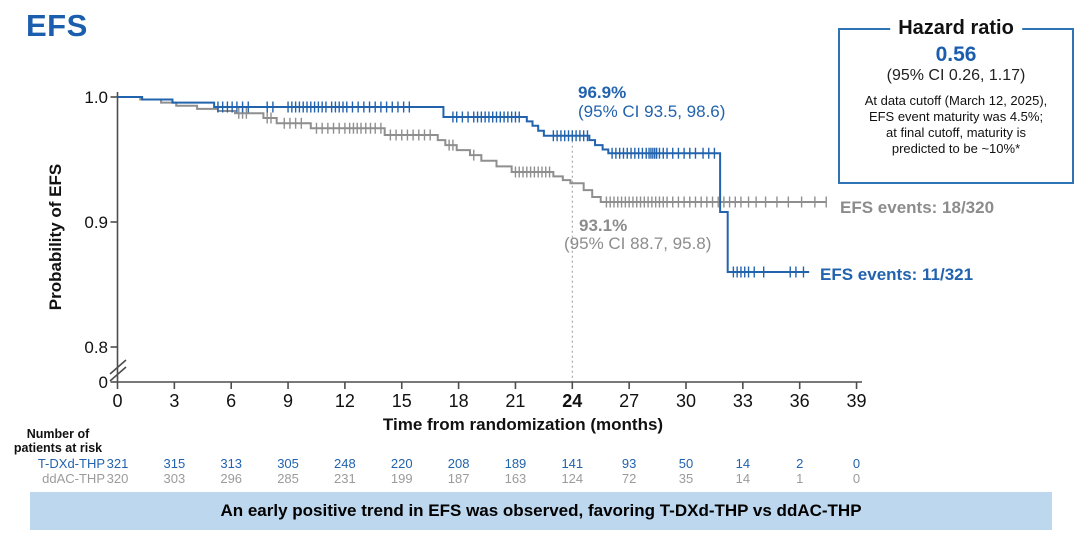 The width and height of the screenshot is (1080, 542). Describe the element at coordinates (629, 478) in the screenshot. I see `at-risk-count: 72` at that location.